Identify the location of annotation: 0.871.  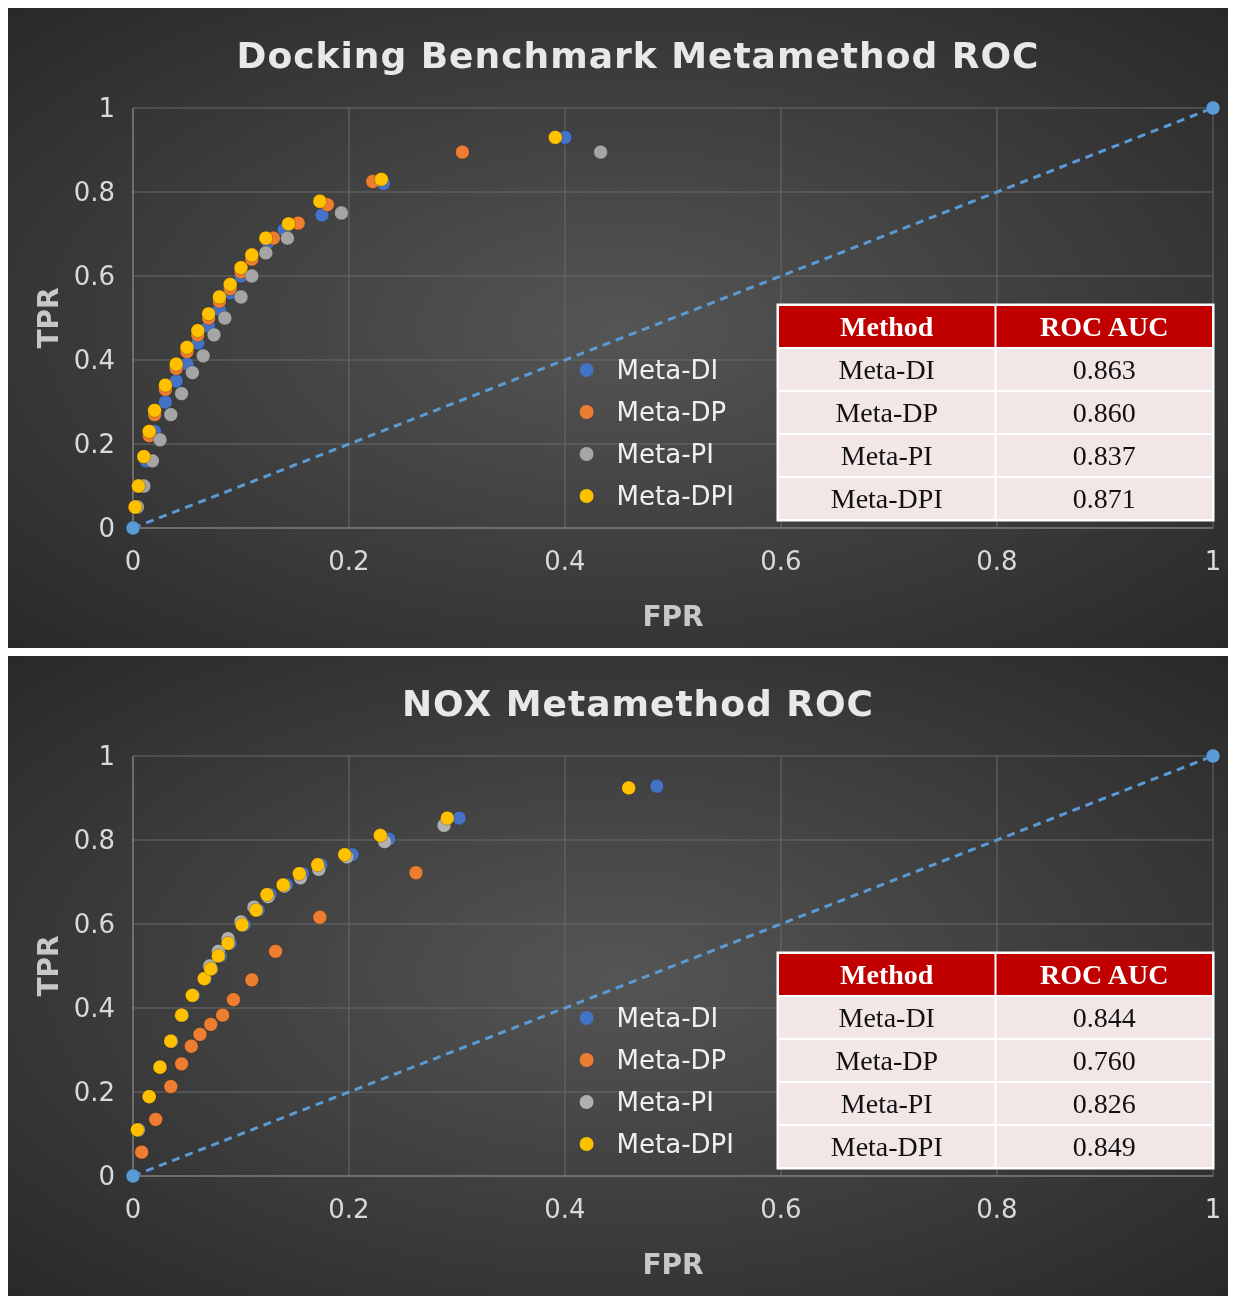
(1104, 499).